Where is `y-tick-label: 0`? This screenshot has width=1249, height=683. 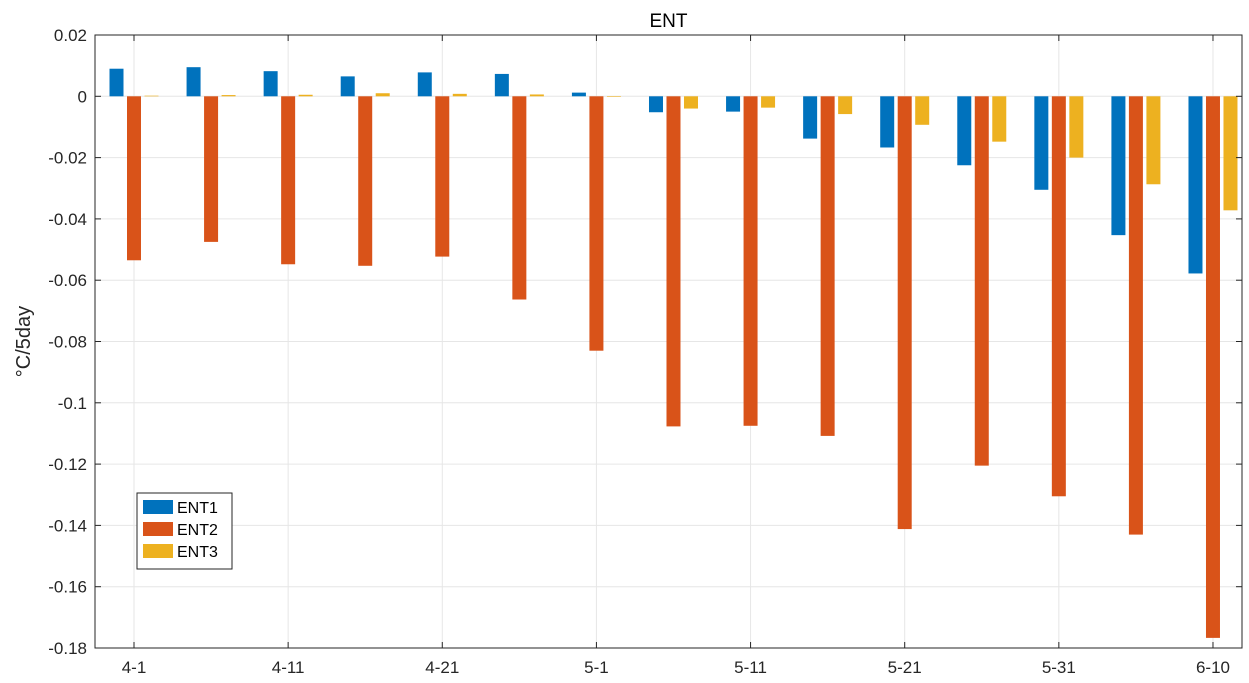 y-tick-label: 0 is located at coordinates (82, 96).